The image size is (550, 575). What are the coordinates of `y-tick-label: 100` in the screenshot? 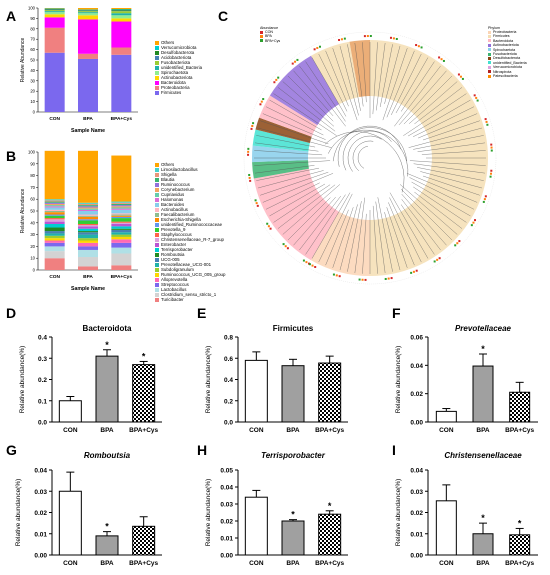 It's located at (32, 152).